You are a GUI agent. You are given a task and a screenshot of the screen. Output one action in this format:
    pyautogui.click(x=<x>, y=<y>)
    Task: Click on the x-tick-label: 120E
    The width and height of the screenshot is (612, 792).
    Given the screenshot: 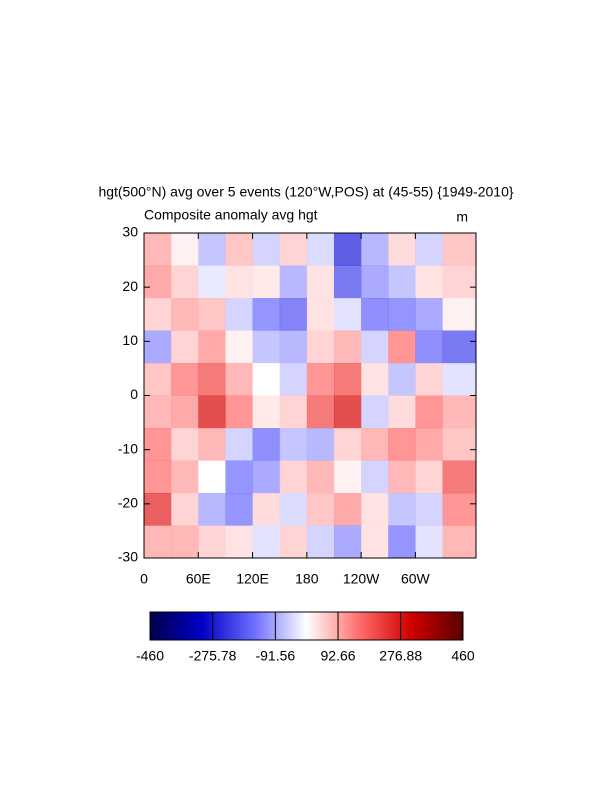 What is the action you would take?
    pyautogui.click(x=252, y=579)
    